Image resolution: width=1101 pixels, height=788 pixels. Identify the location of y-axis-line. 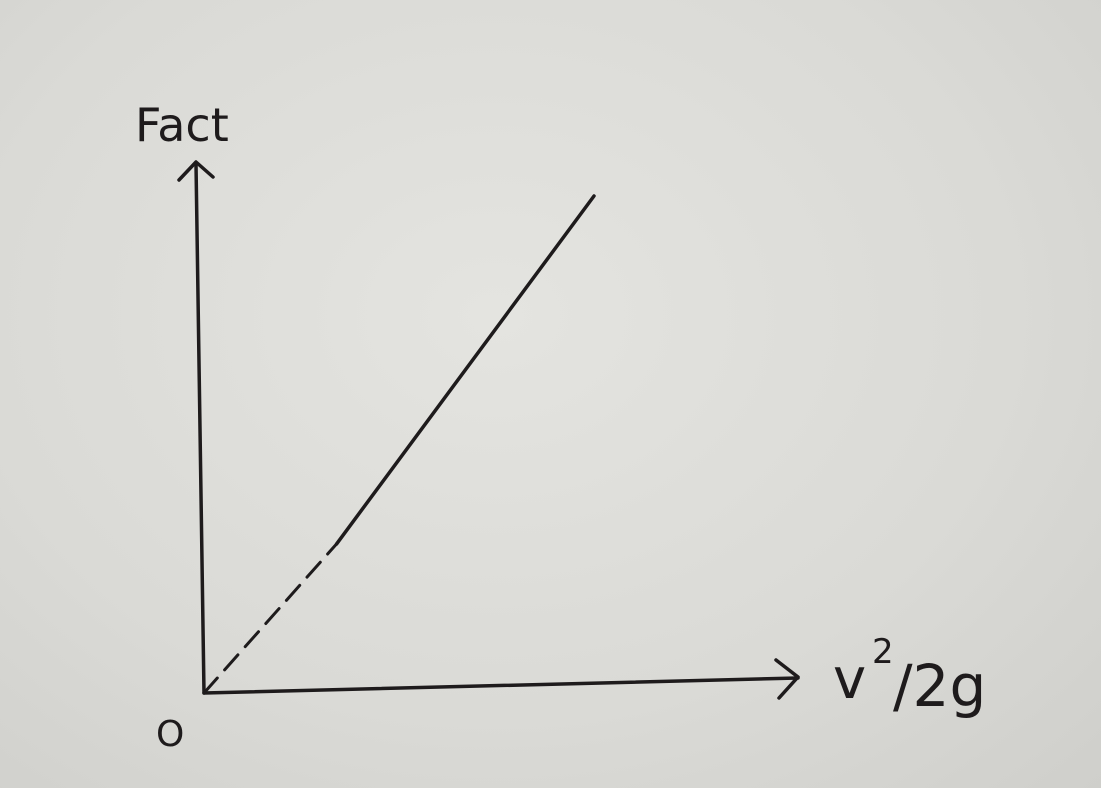
(200, 428).